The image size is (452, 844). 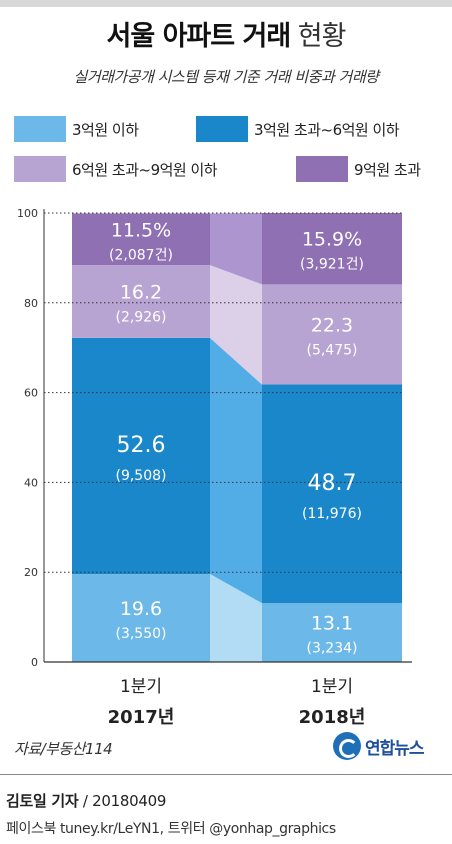 What do you see at coordinates (322, 36) in the screenshot?
I see `title-light: 현황` at bounding box center [322, 36].